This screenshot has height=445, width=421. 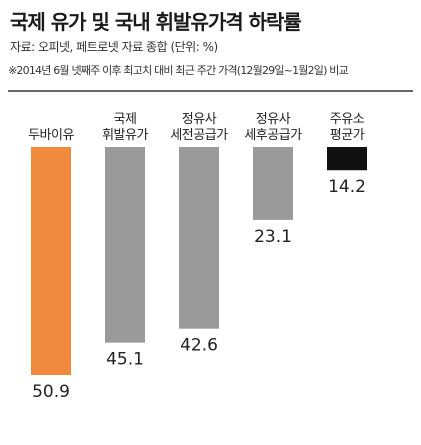 What do you see at coordinates (347, 187) in the screenshot?
I see `value-label: 14.2` at bounding box center [347, 187].